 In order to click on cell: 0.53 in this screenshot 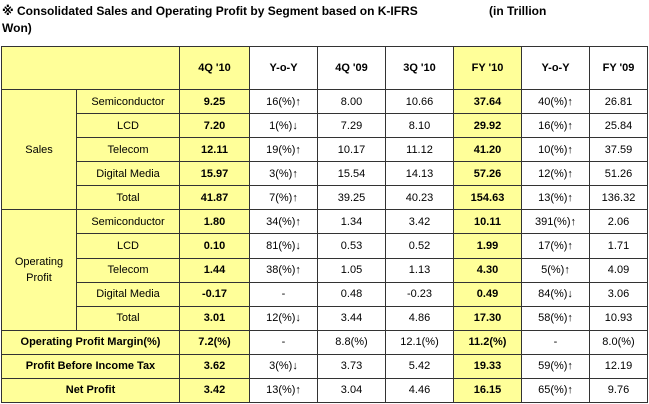, I will do `click(351, 246)`.